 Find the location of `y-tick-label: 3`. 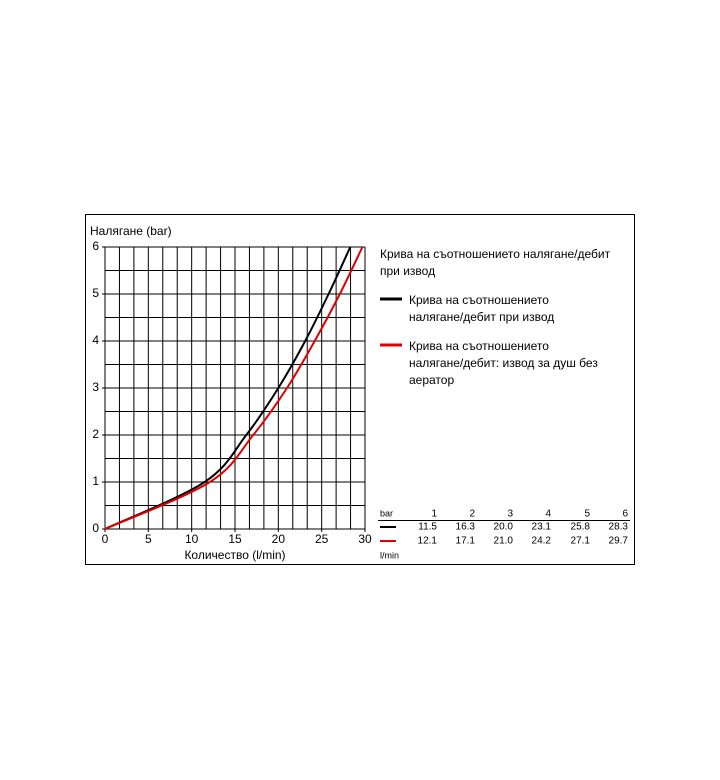

y-tick-label: 3 is located at coordinates (95, 387).